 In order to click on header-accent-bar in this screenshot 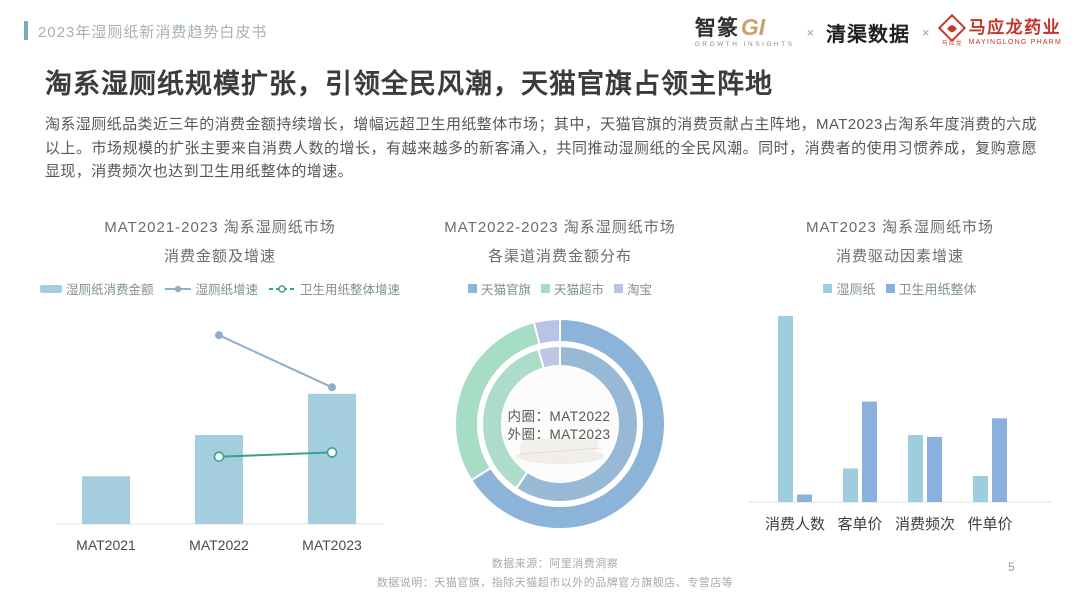, I will do `click(26, 30)`.